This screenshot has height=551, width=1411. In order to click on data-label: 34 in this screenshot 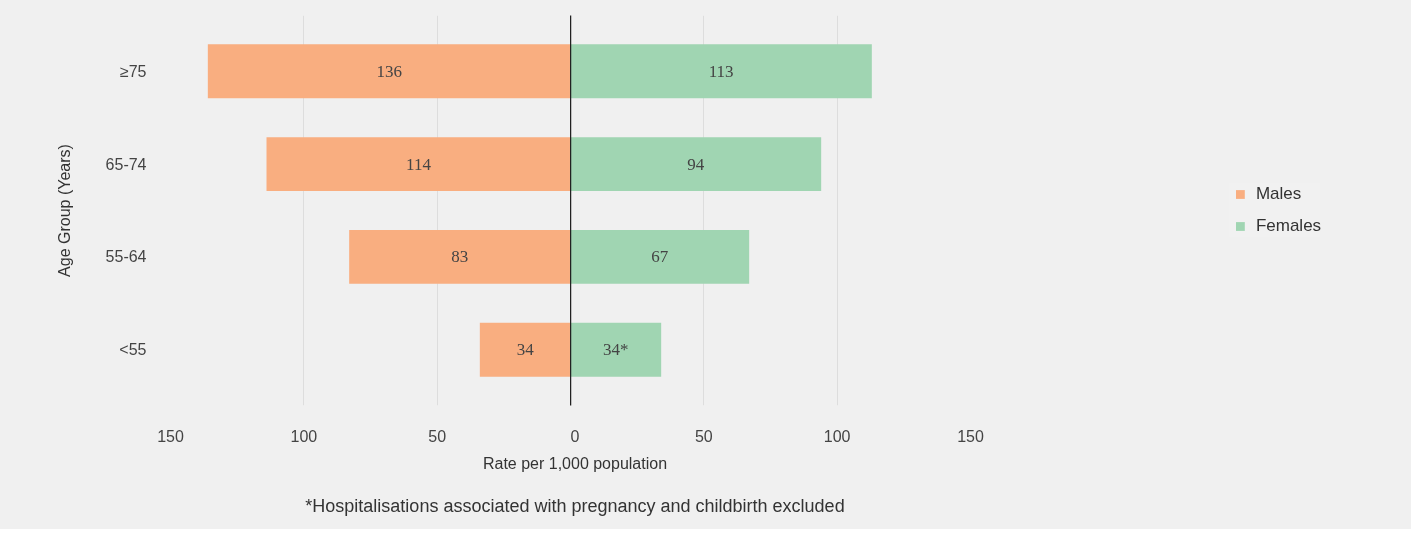, I will do `click(525, 350)`.